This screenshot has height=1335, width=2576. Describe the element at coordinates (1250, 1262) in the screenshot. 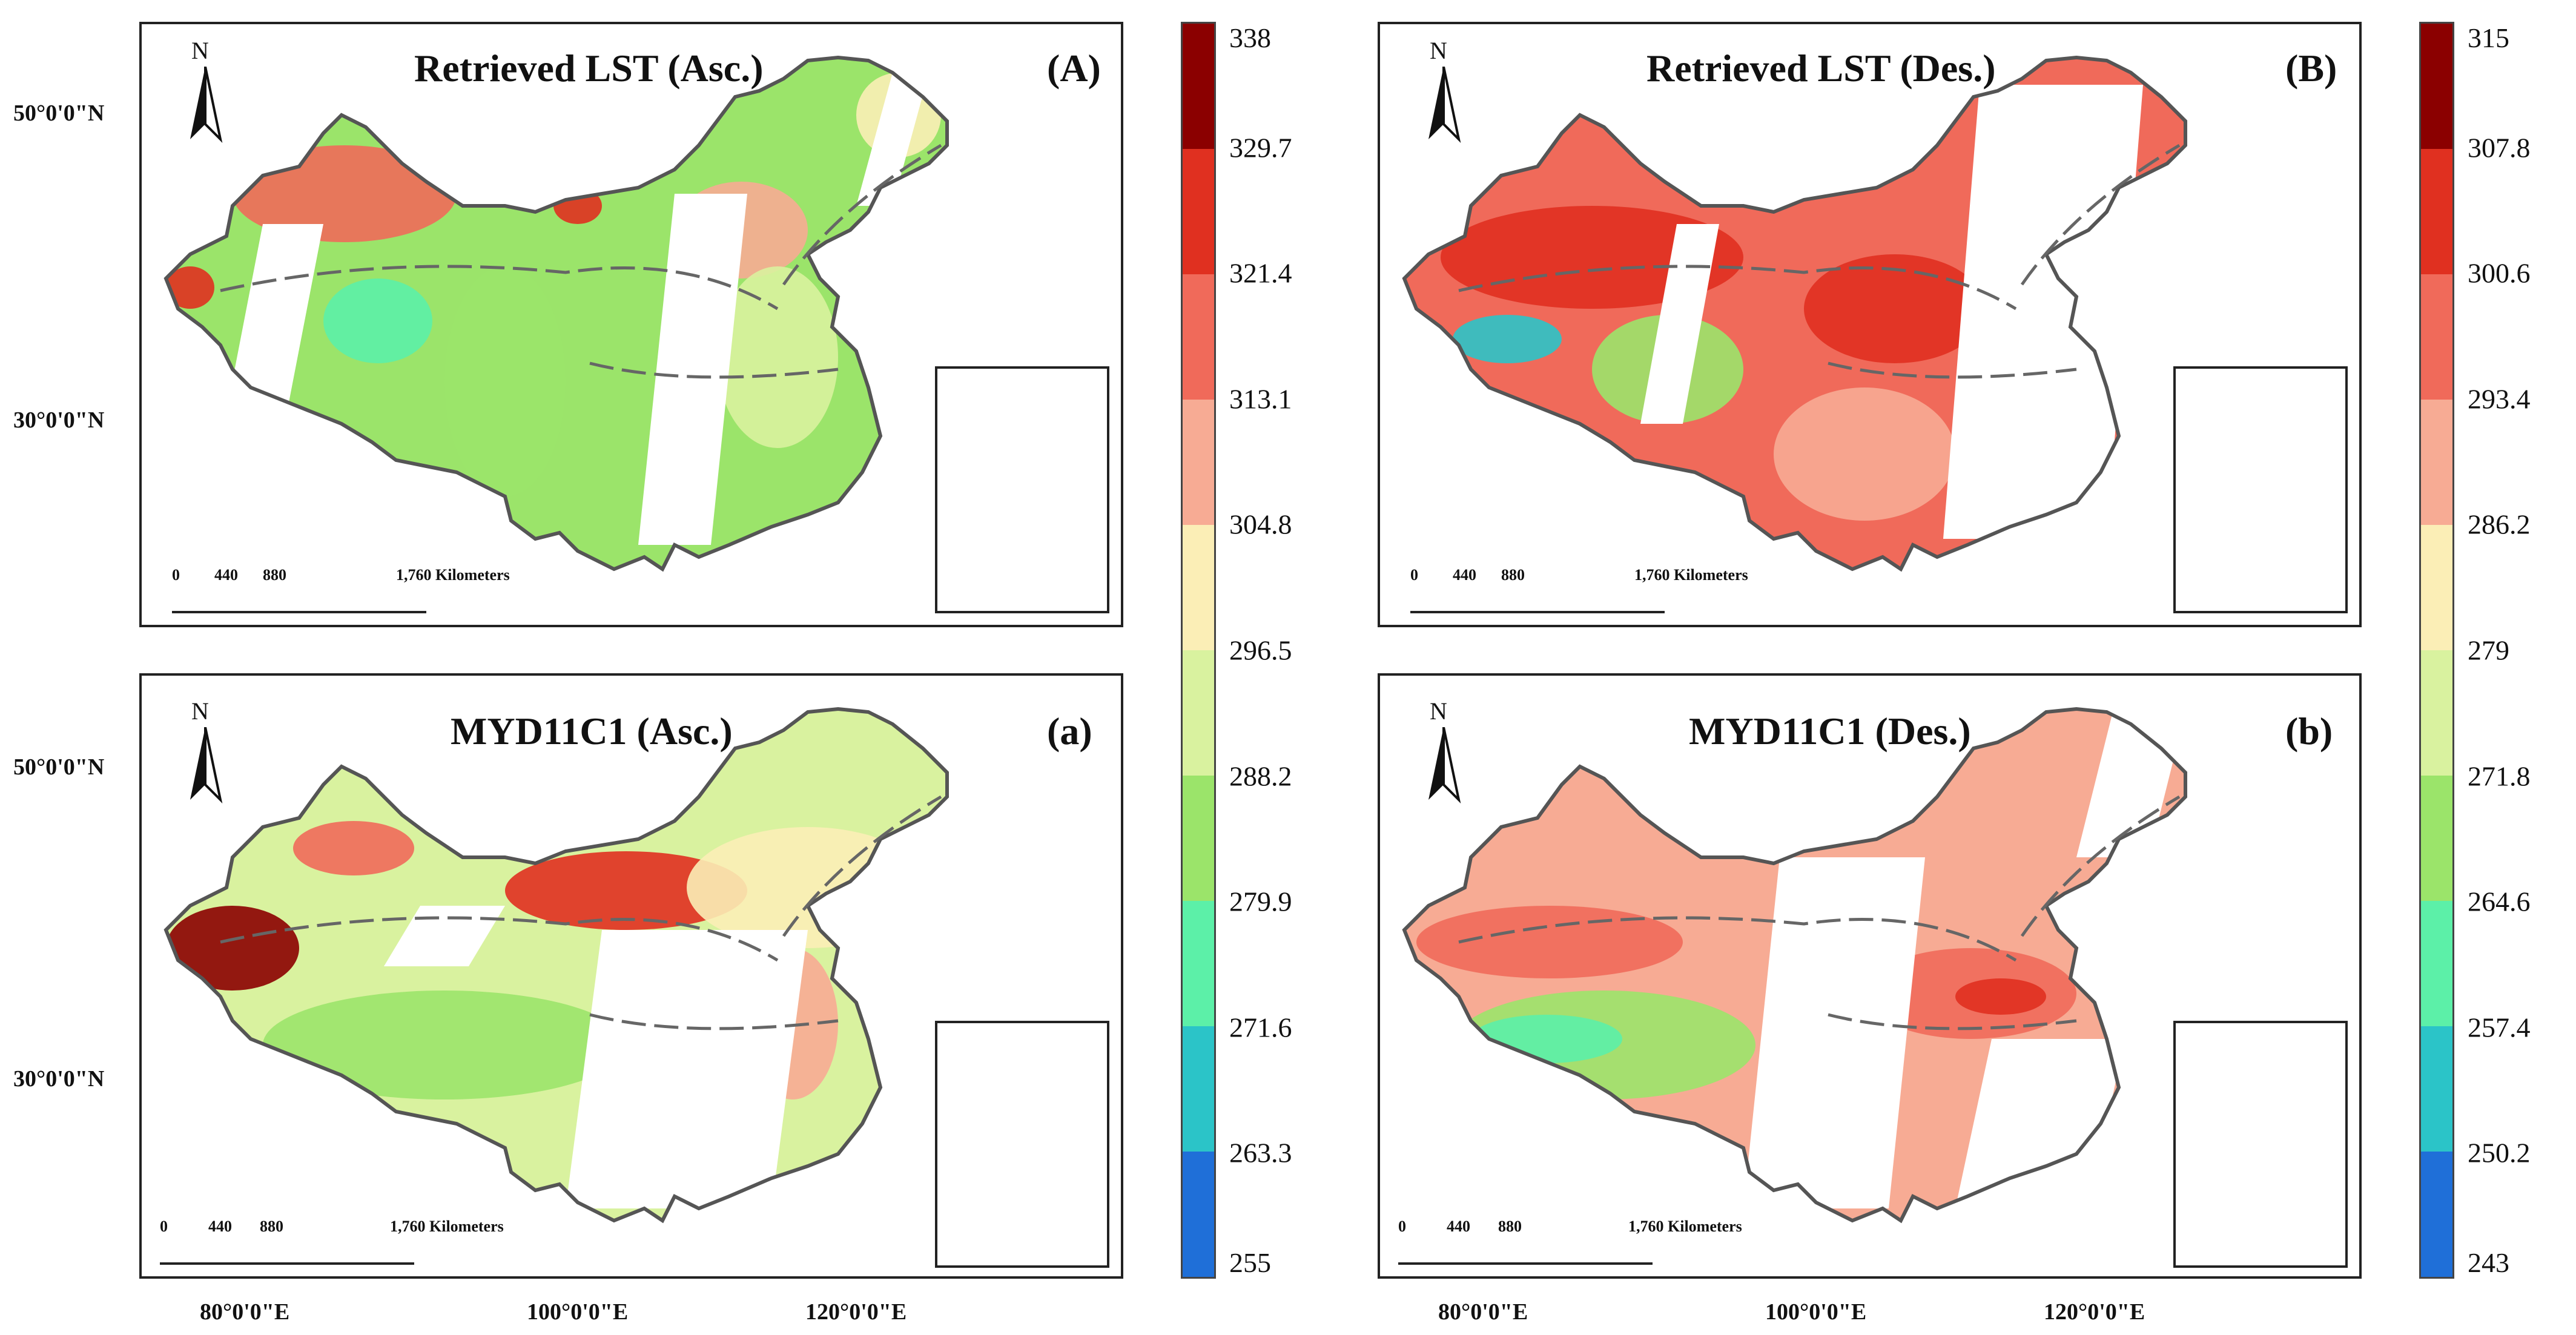

I see `colorbar-tick-label: 255` at that location.